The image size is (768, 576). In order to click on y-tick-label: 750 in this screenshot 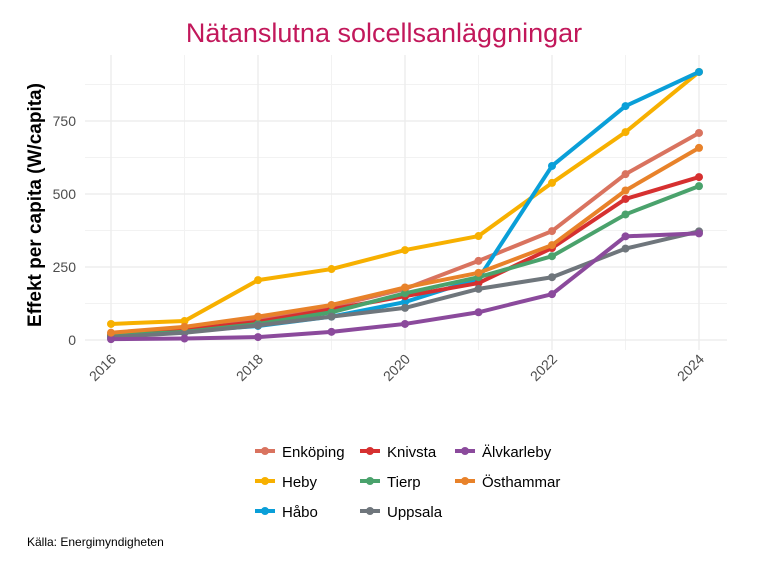, I will do `click(65, 121)`.